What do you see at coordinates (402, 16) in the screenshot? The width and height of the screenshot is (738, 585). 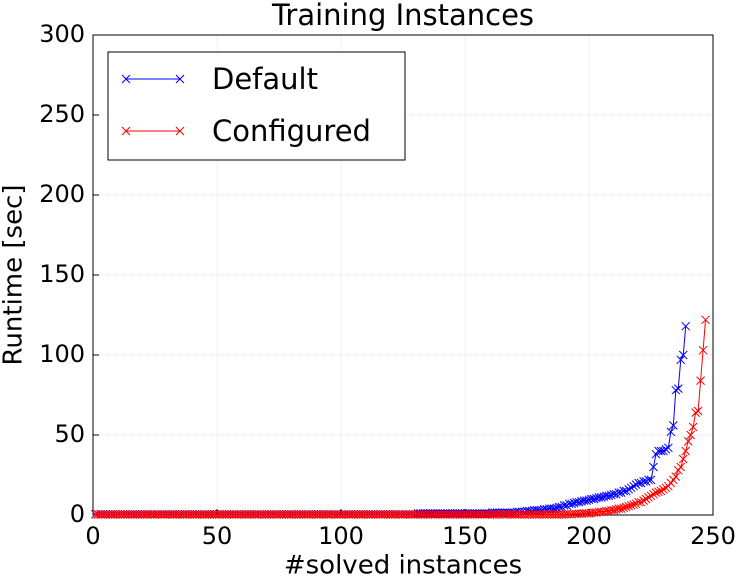 I see `chart-title: Training Instances` at bounding box center [402, 16].